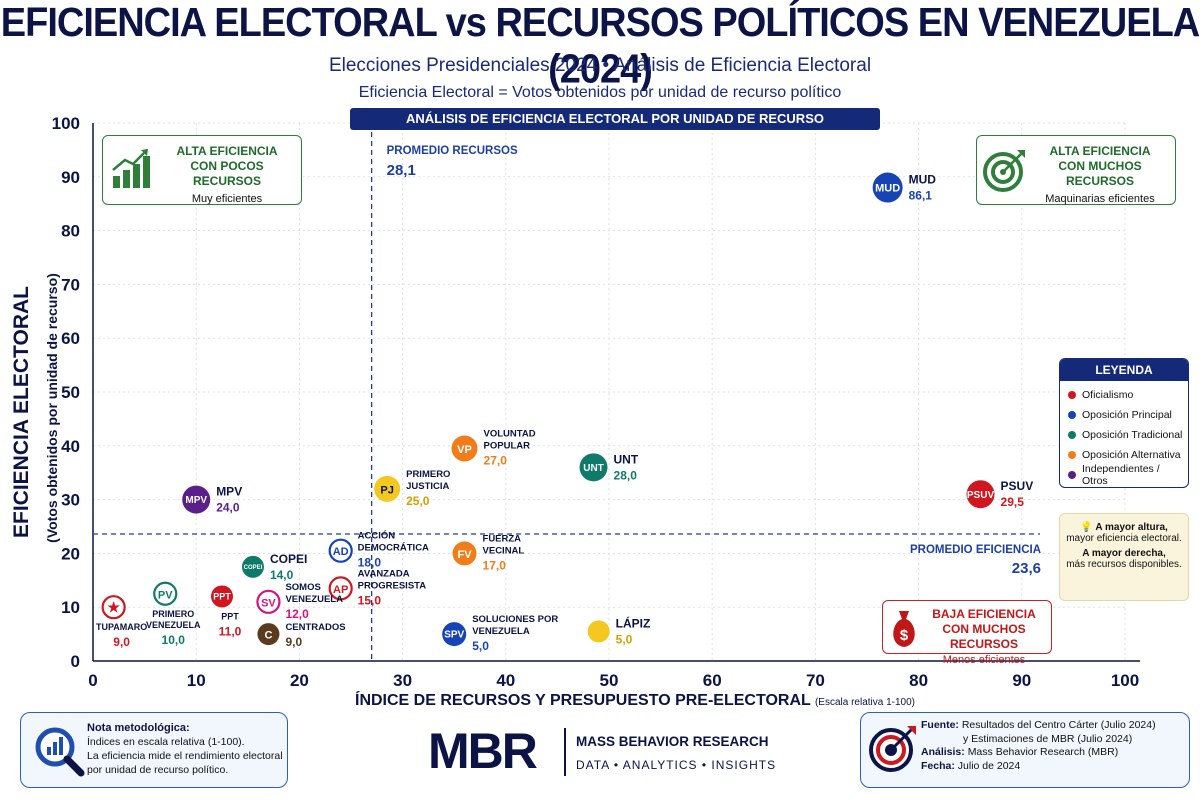  Describe the element at coordinates (21, 412) in the screenshot. I see `y-axis-label: EFICIENCIA ELECTORAL` at that location.